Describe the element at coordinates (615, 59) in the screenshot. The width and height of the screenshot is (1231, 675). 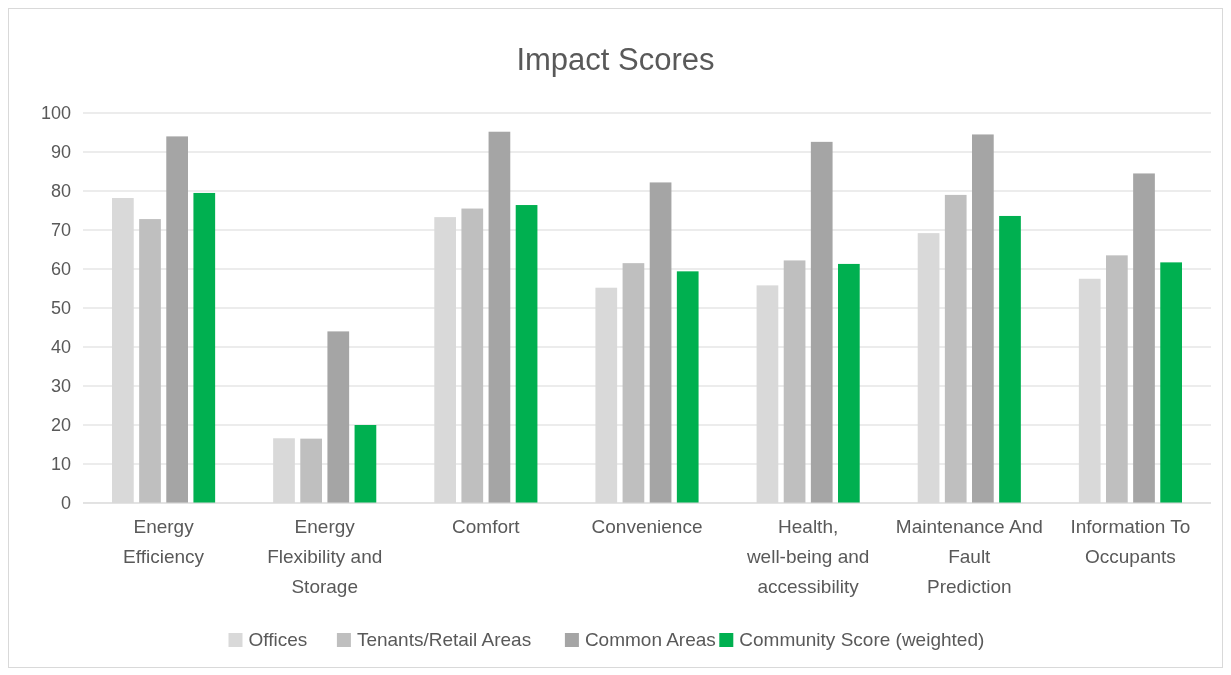
I see `chart-title: Impact Scores` at that location.